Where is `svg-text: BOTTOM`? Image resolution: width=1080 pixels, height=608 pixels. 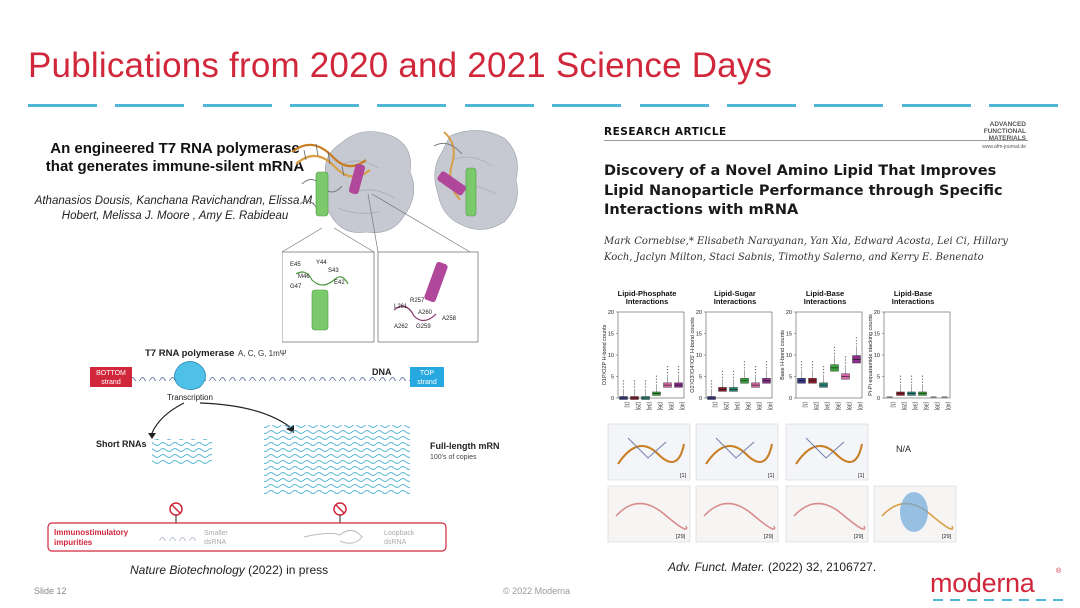 svg-text: BOTTOM is located at coordinates (111, 373).